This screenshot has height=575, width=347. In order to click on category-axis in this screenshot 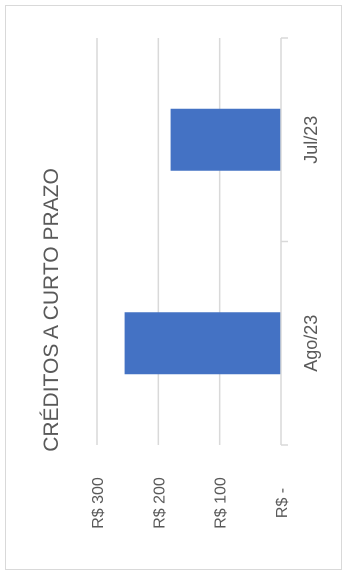, I will do `click(284, 241)`.